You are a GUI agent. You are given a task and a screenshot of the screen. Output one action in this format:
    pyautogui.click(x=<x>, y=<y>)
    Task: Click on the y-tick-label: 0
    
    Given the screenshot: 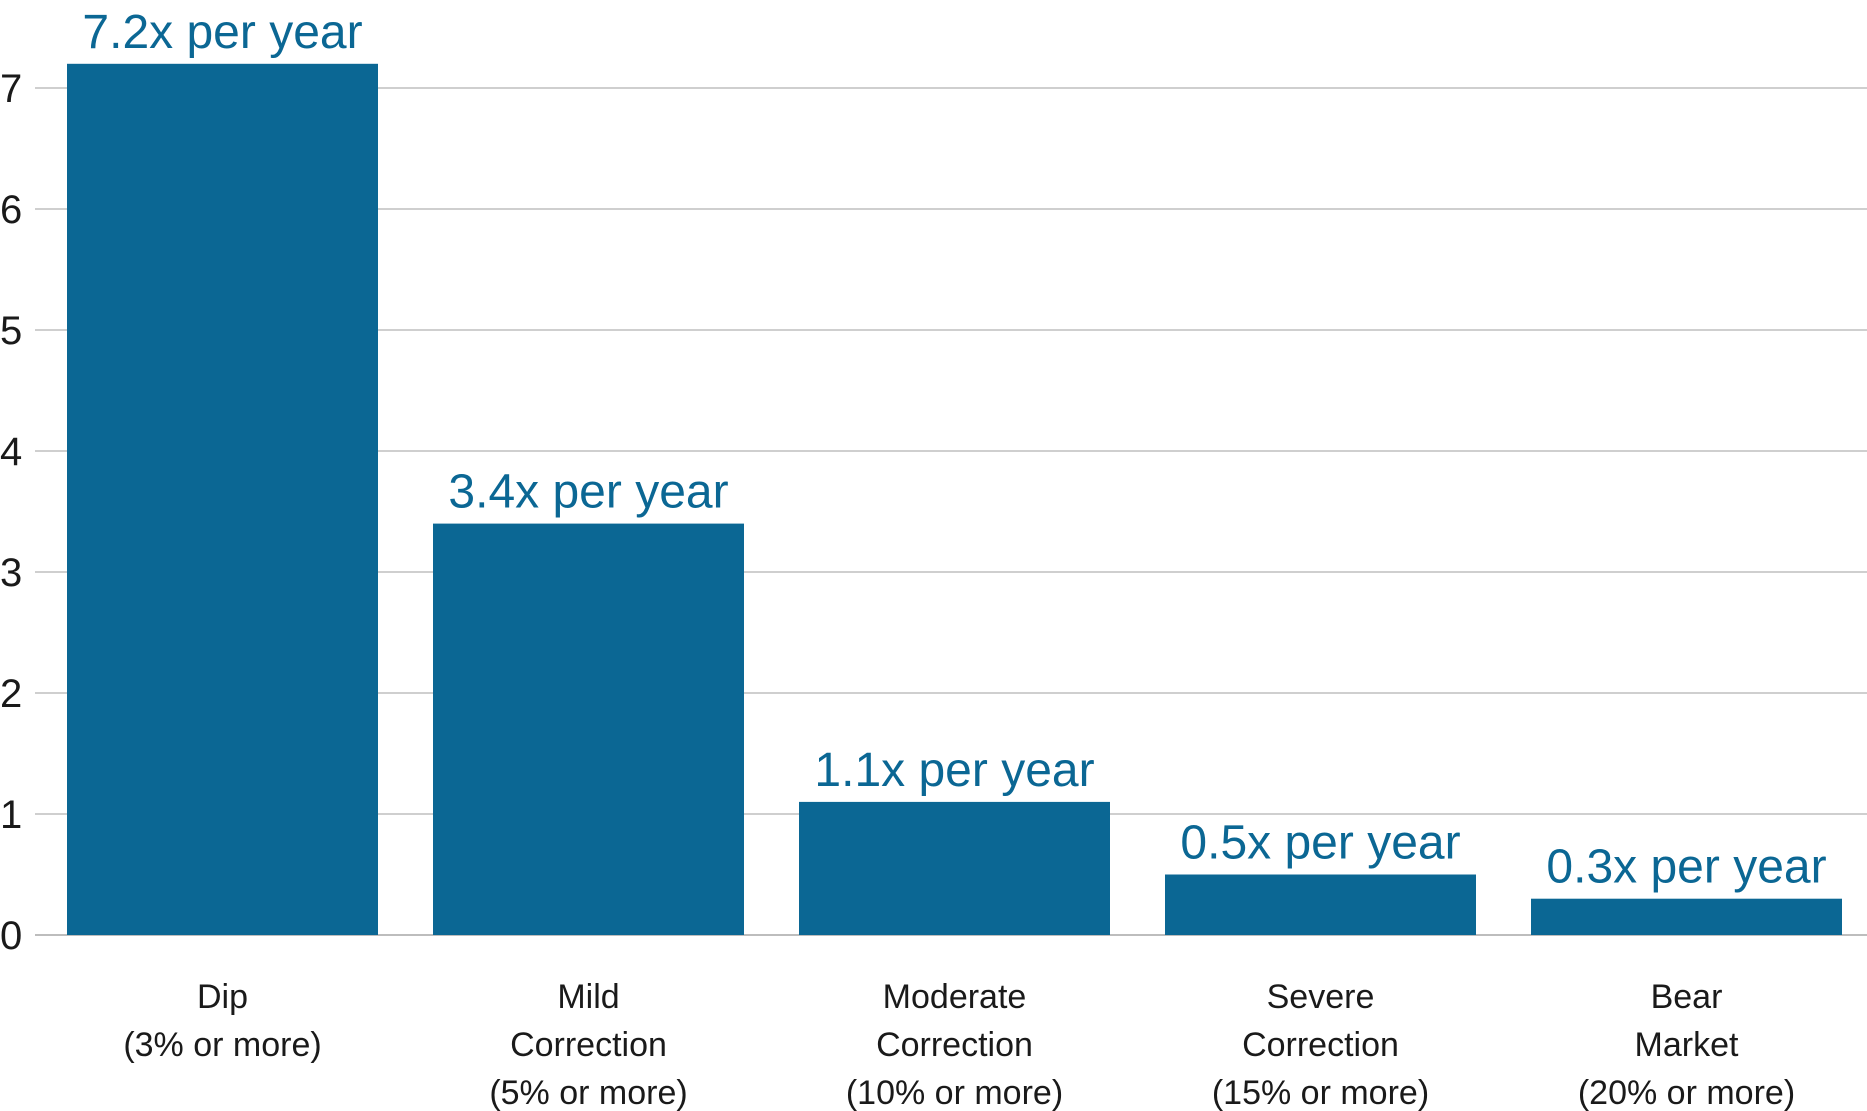 What is the action you would take?
    pyautogui.click(x=11, y=936)
    